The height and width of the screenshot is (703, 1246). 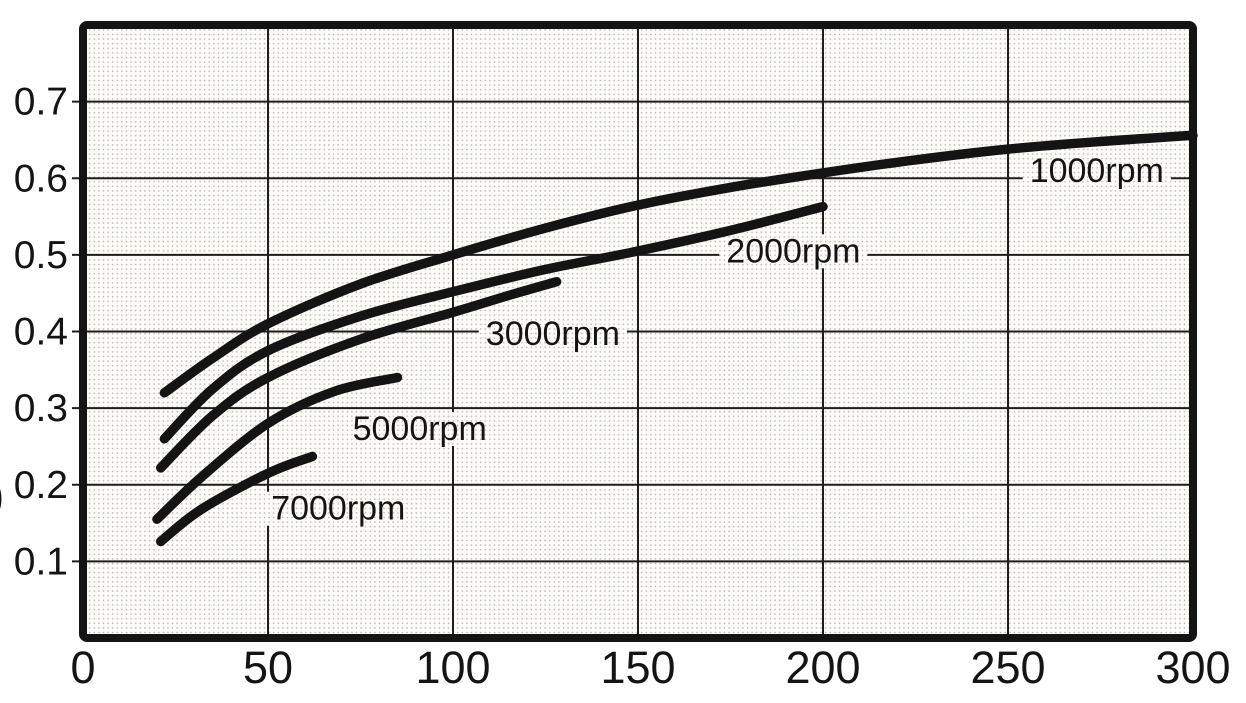 What do you see at coordinates (41, 485) in the screenshot?
I see `y-tick-label-0.2: 0.2` at bounding box center [41, 485].